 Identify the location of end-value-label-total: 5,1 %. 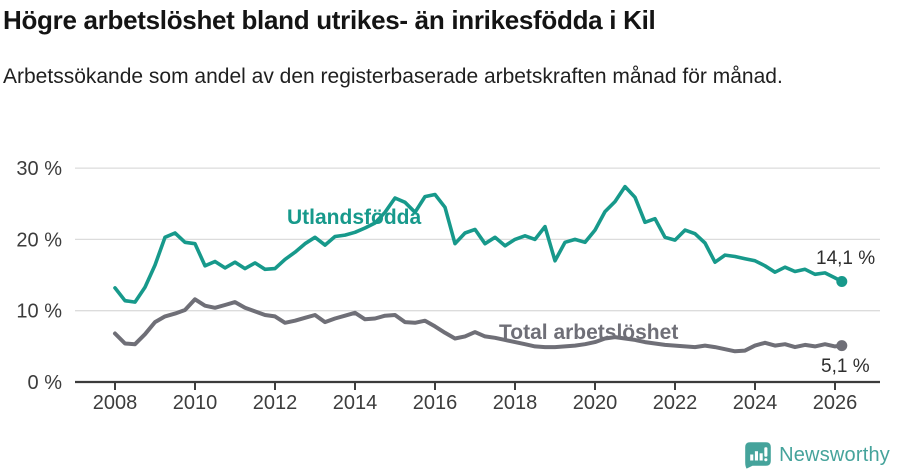
(845, 366).